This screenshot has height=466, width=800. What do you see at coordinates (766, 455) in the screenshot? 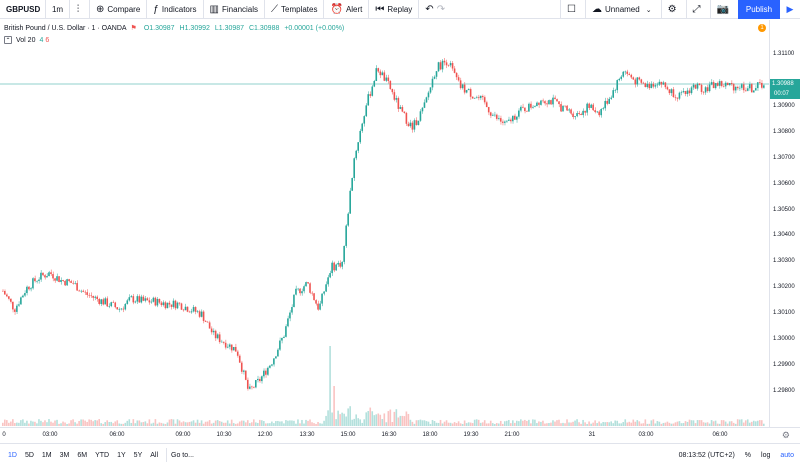
I see `log-scale-toggle: log` at bounding box center [766, 455].